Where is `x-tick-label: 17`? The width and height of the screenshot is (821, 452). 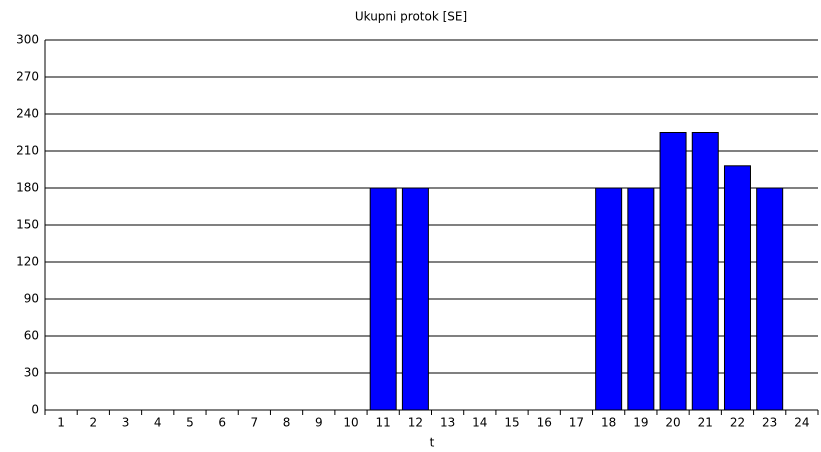 x-tick-label: 17 is located at coordinates (576, 423).